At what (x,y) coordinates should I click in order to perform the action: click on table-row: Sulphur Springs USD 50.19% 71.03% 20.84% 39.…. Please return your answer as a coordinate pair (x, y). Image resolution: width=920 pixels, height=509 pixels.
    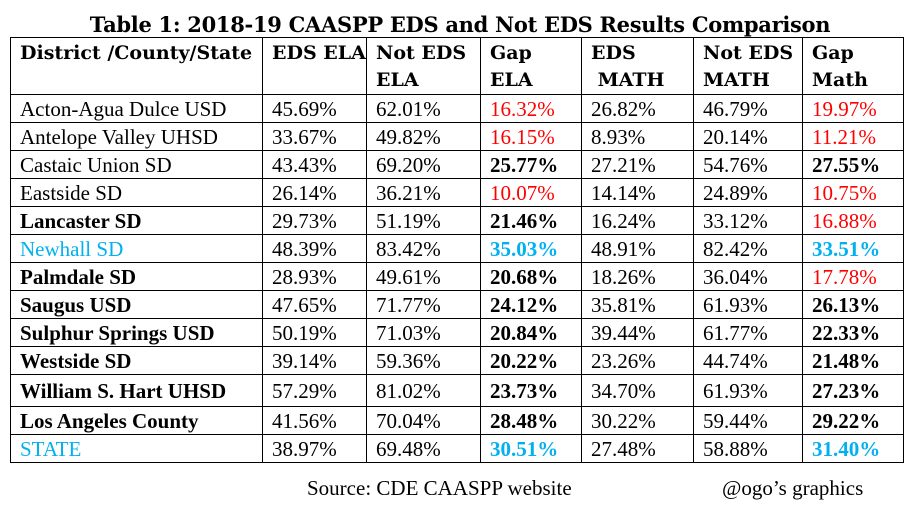
    Looking at the image, I should click on (457, 332).